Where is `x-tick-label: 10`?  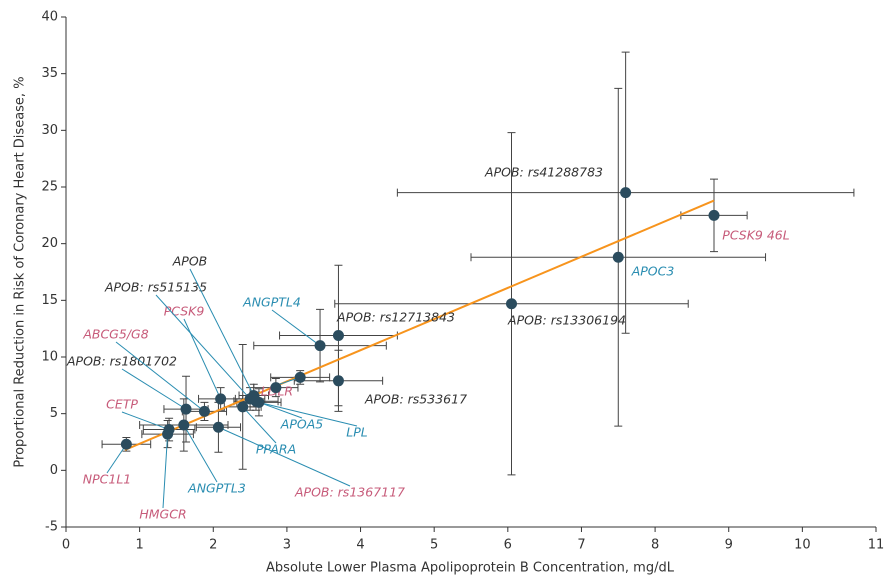 x-tick-label: 10 is located at coordinates (802, 545).